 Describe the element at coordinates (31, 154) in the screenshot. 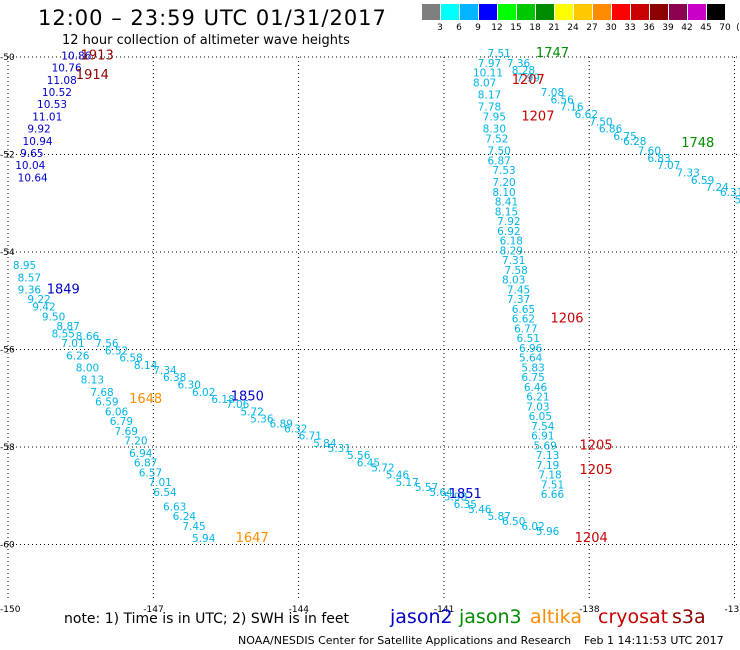

I see `swh-value: 9.65` at that location.